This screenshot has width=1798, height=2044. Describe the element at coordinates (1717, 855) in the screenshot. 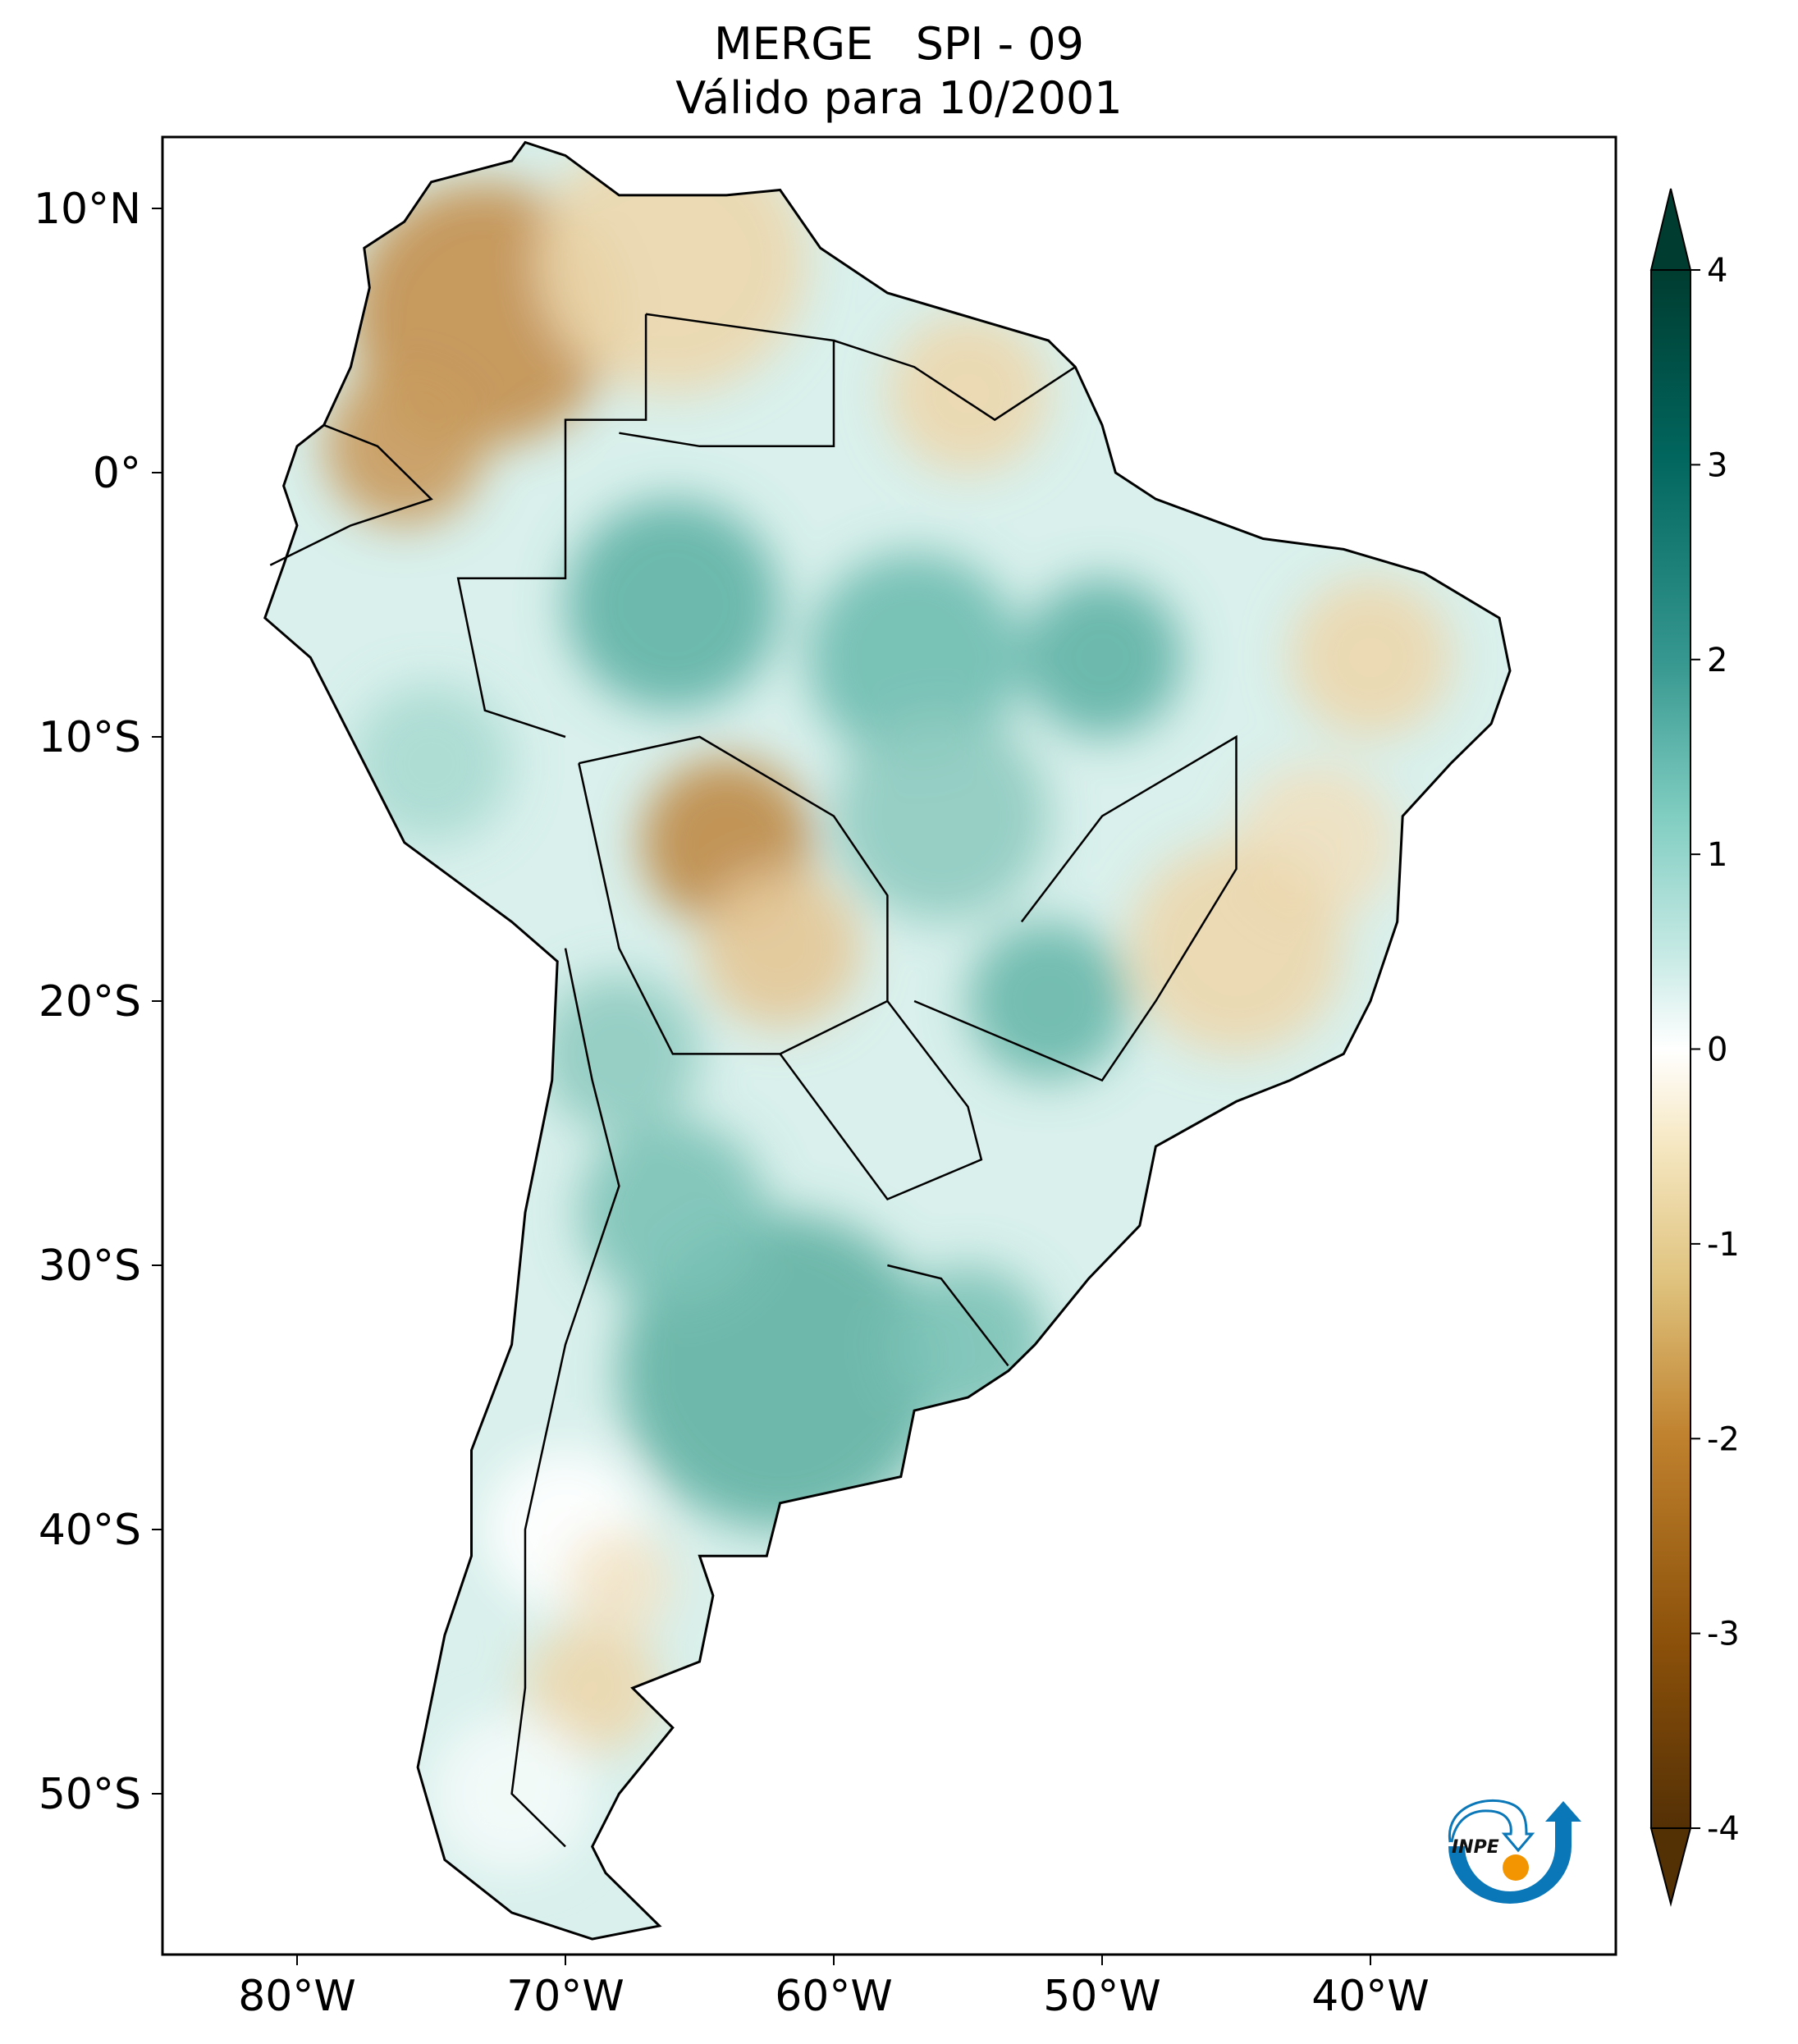

I see `colorbar-tick-label: 1` at that location.